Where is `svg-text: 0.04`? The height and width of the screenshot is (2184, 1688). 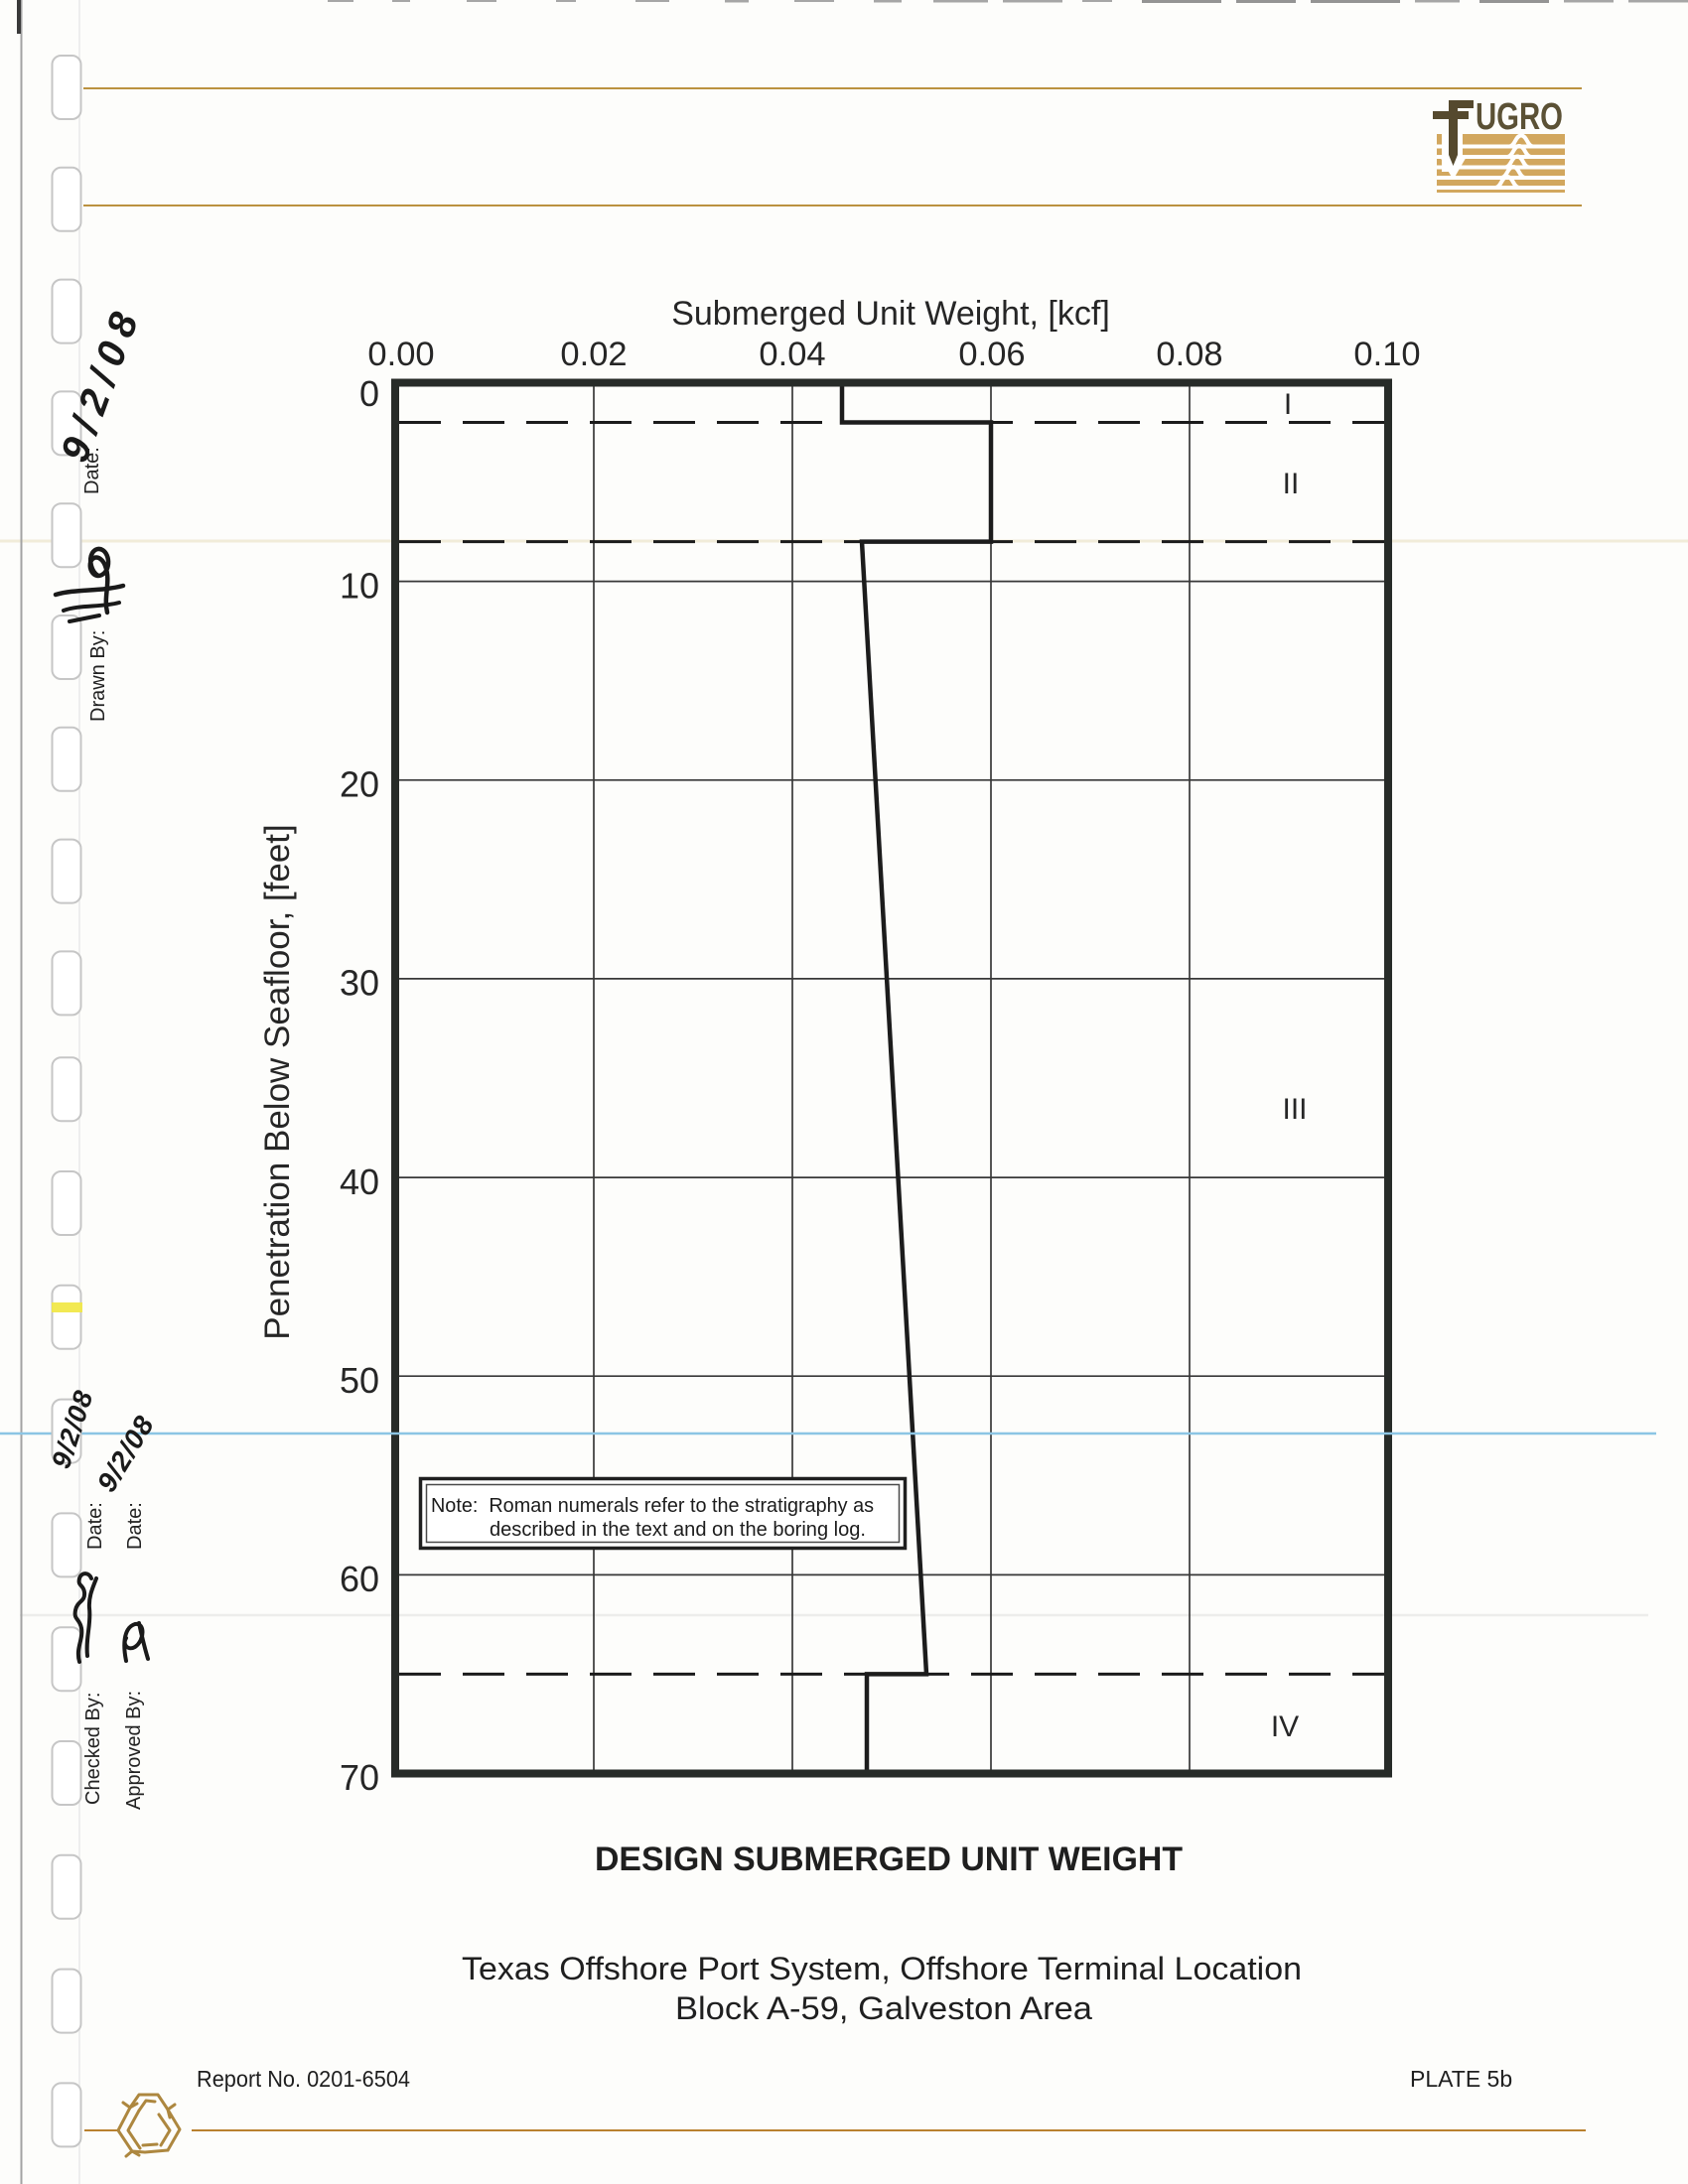 svg-text: 0.04 is located at coordinates (792, 354).